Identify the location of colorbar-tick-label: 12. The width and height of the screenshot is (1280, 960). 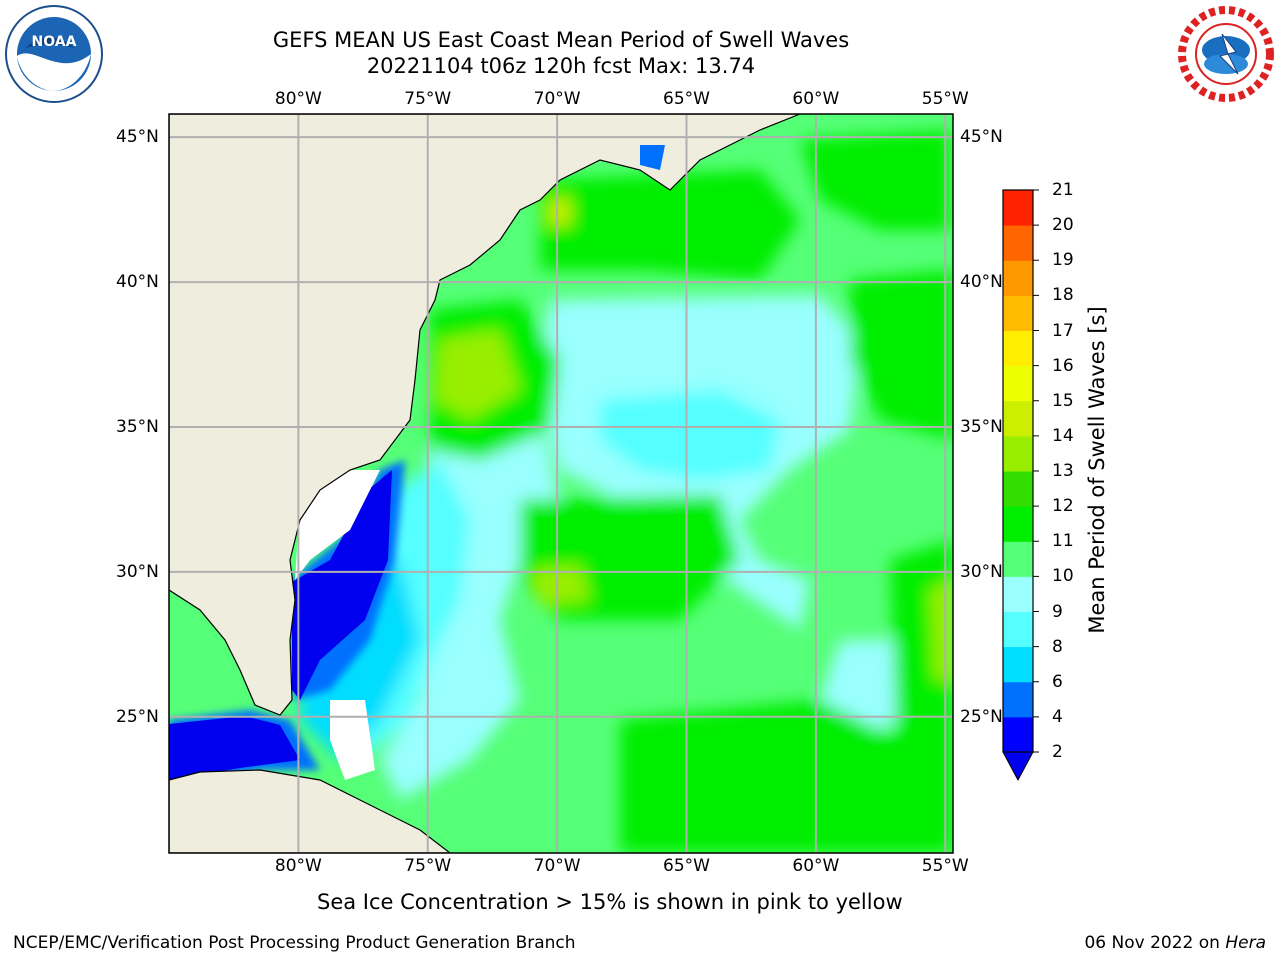
(1063, 506).